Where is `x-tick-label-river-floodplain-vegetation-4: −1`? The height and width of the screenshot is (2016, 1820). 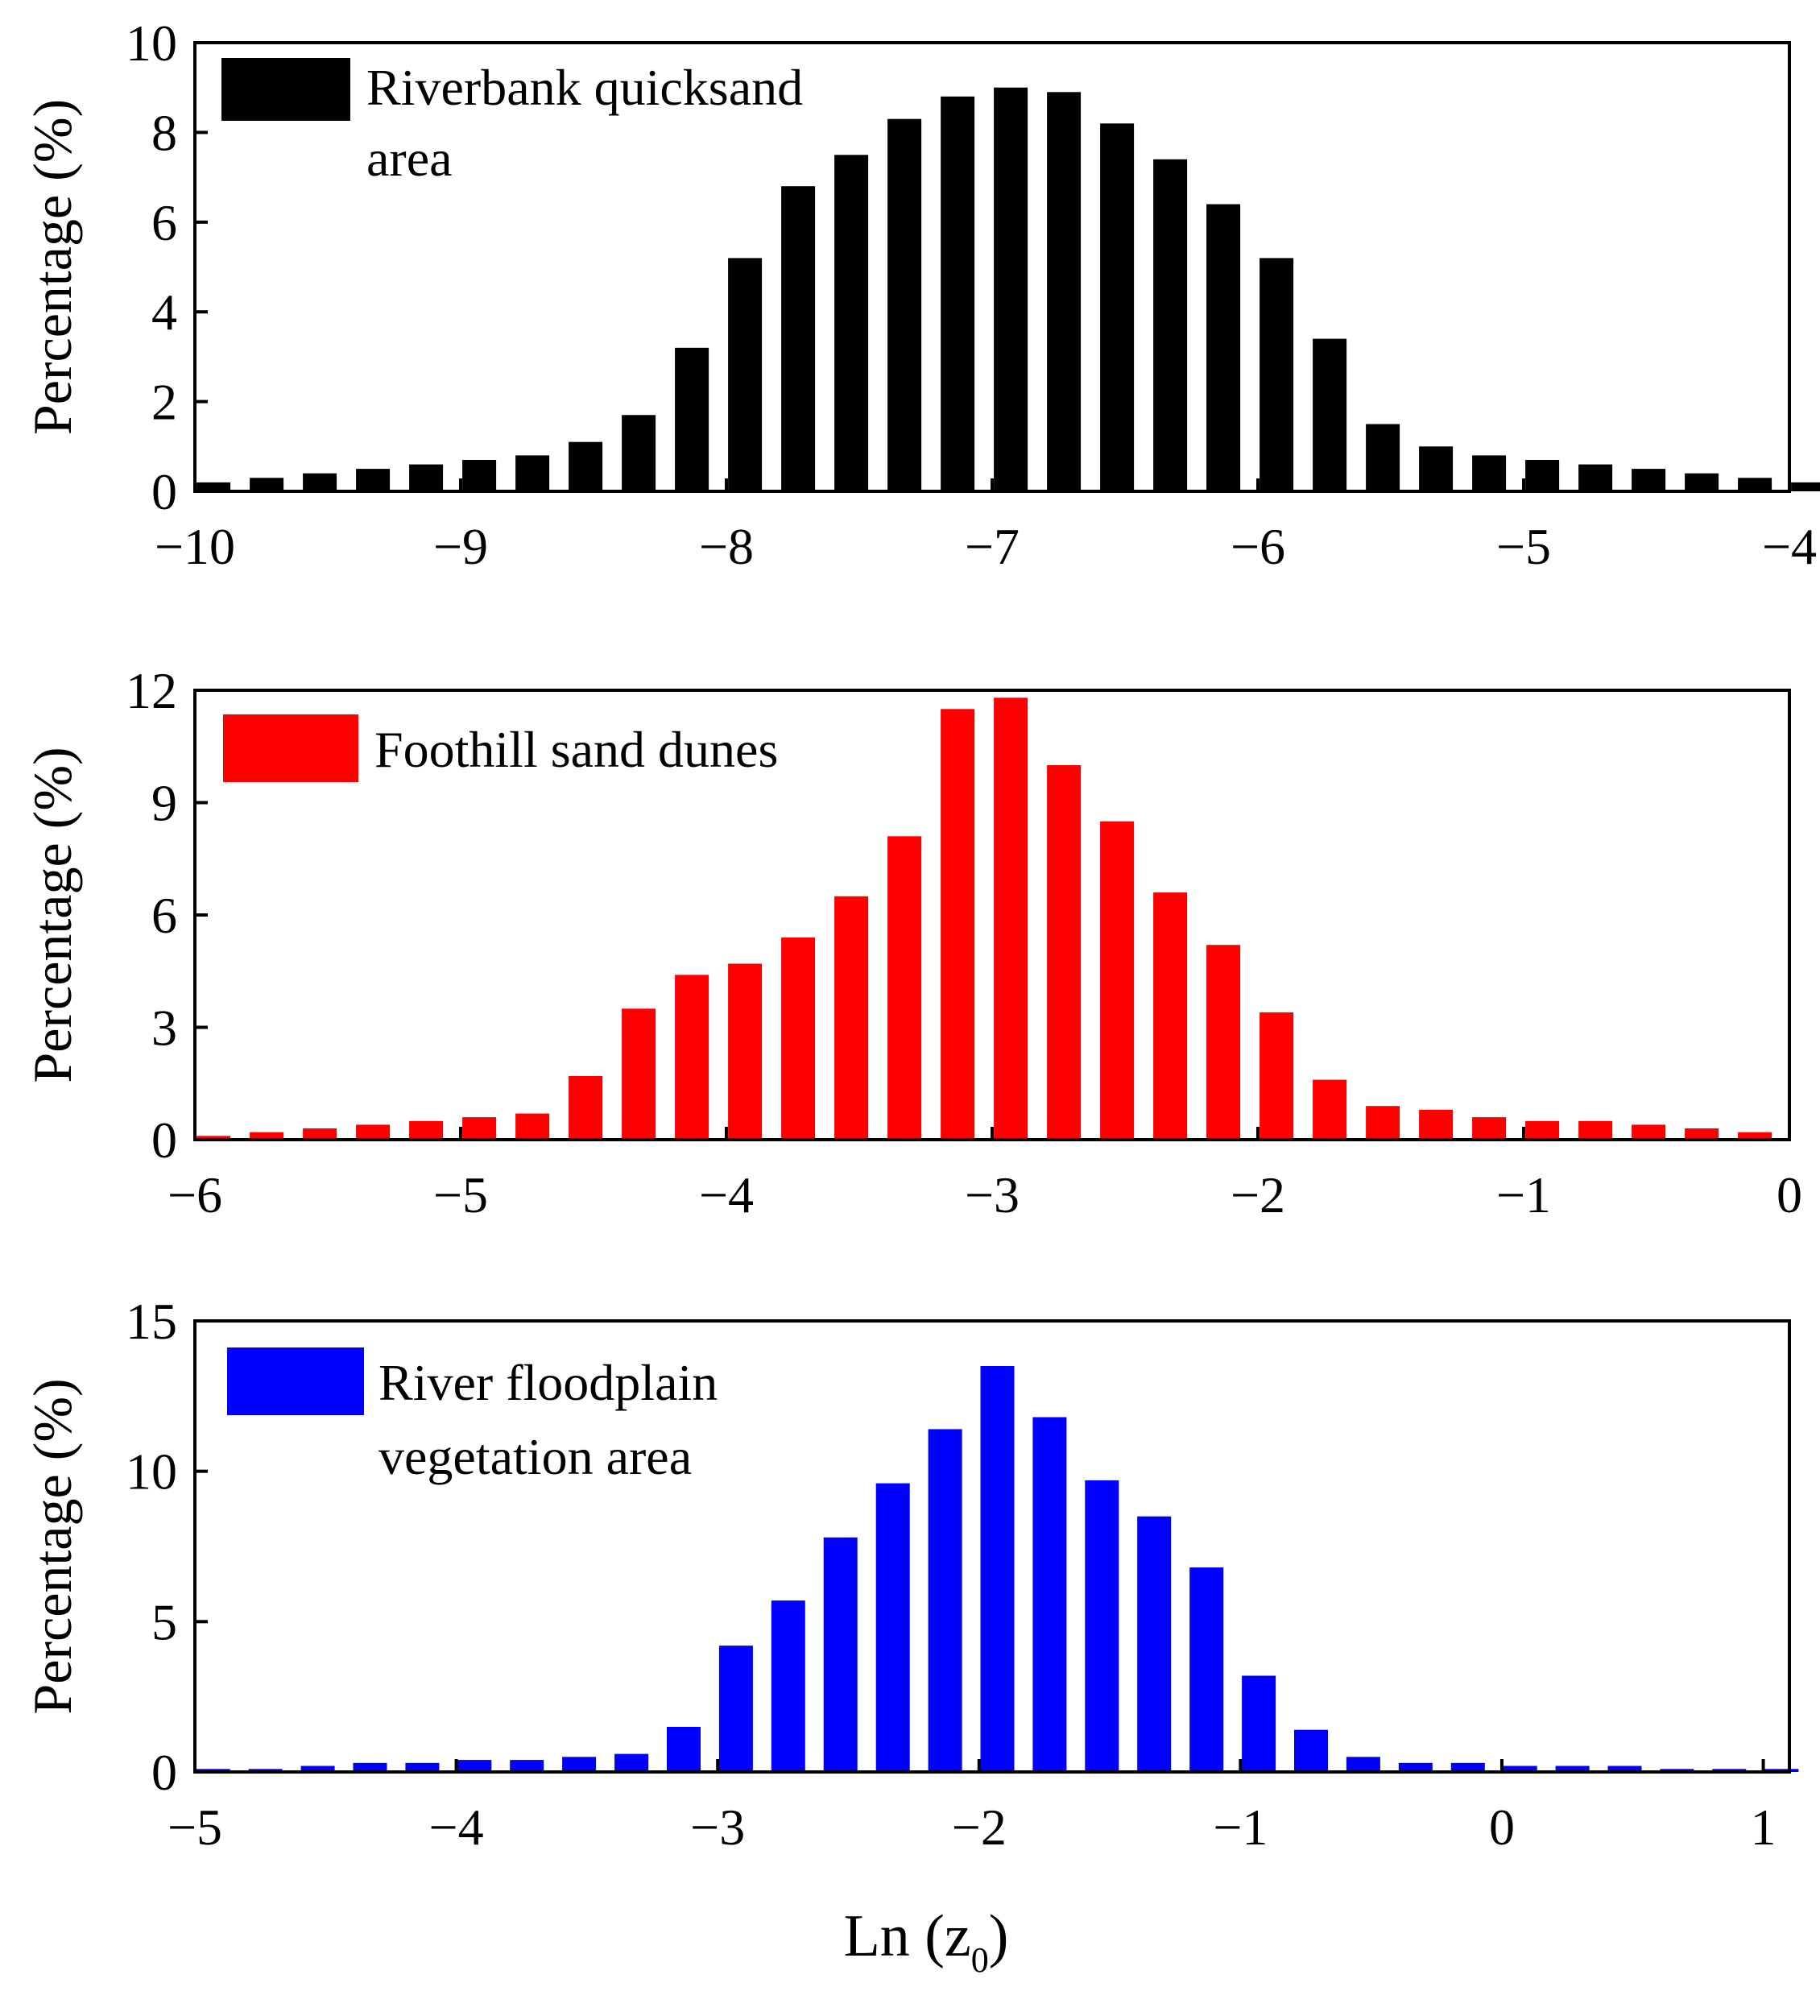
x-tick-label-river-floodplain-vegetation-4: −1 is located at coordinates (1240, 1827).